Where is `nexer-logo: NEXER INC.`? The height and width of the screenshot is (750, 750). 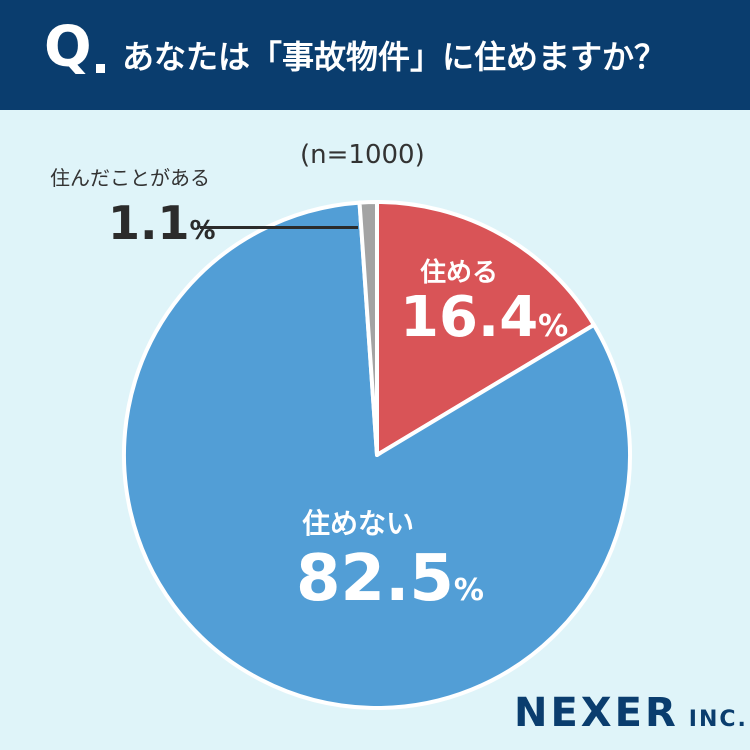 nexer-logo: NEXER INC. is located at coordinates (631, 713).